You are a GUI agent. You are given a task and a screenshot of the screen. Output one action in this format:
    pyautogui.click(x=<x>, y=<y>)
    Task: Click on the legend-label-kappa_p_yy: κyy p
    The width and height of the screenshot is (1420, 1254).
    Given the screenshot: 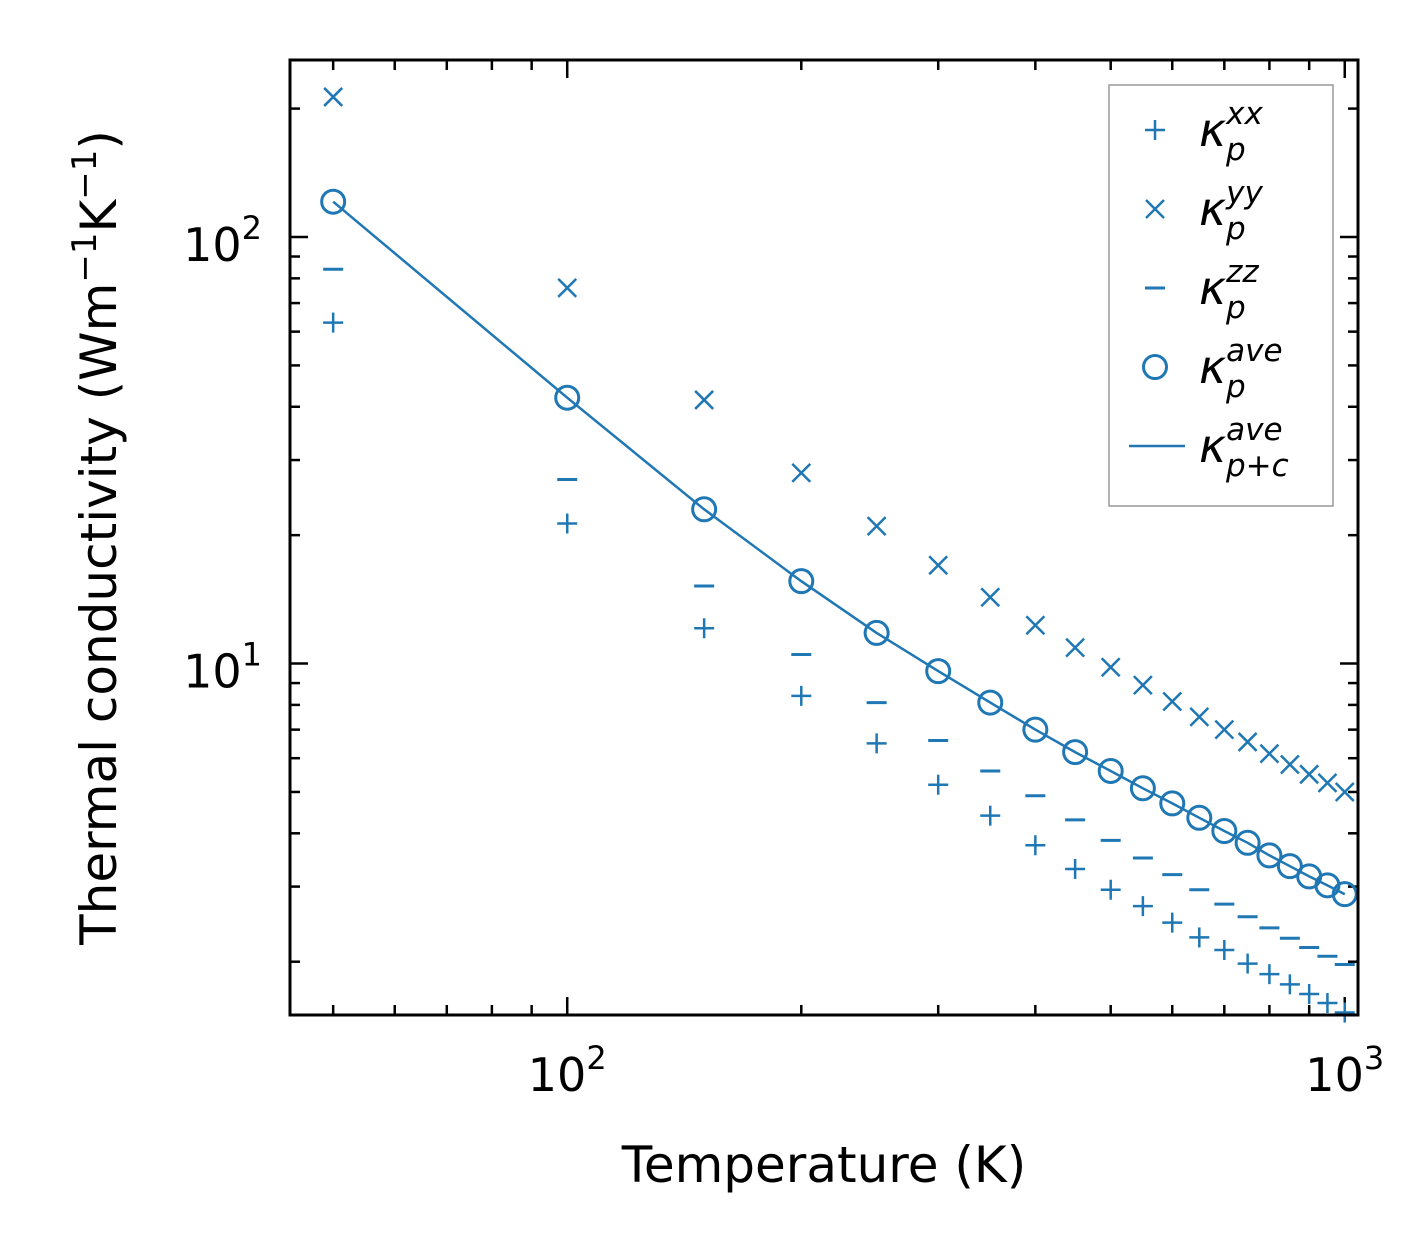 What is the action you would take?
    pyautogui.click(x=1231, y=211)
    